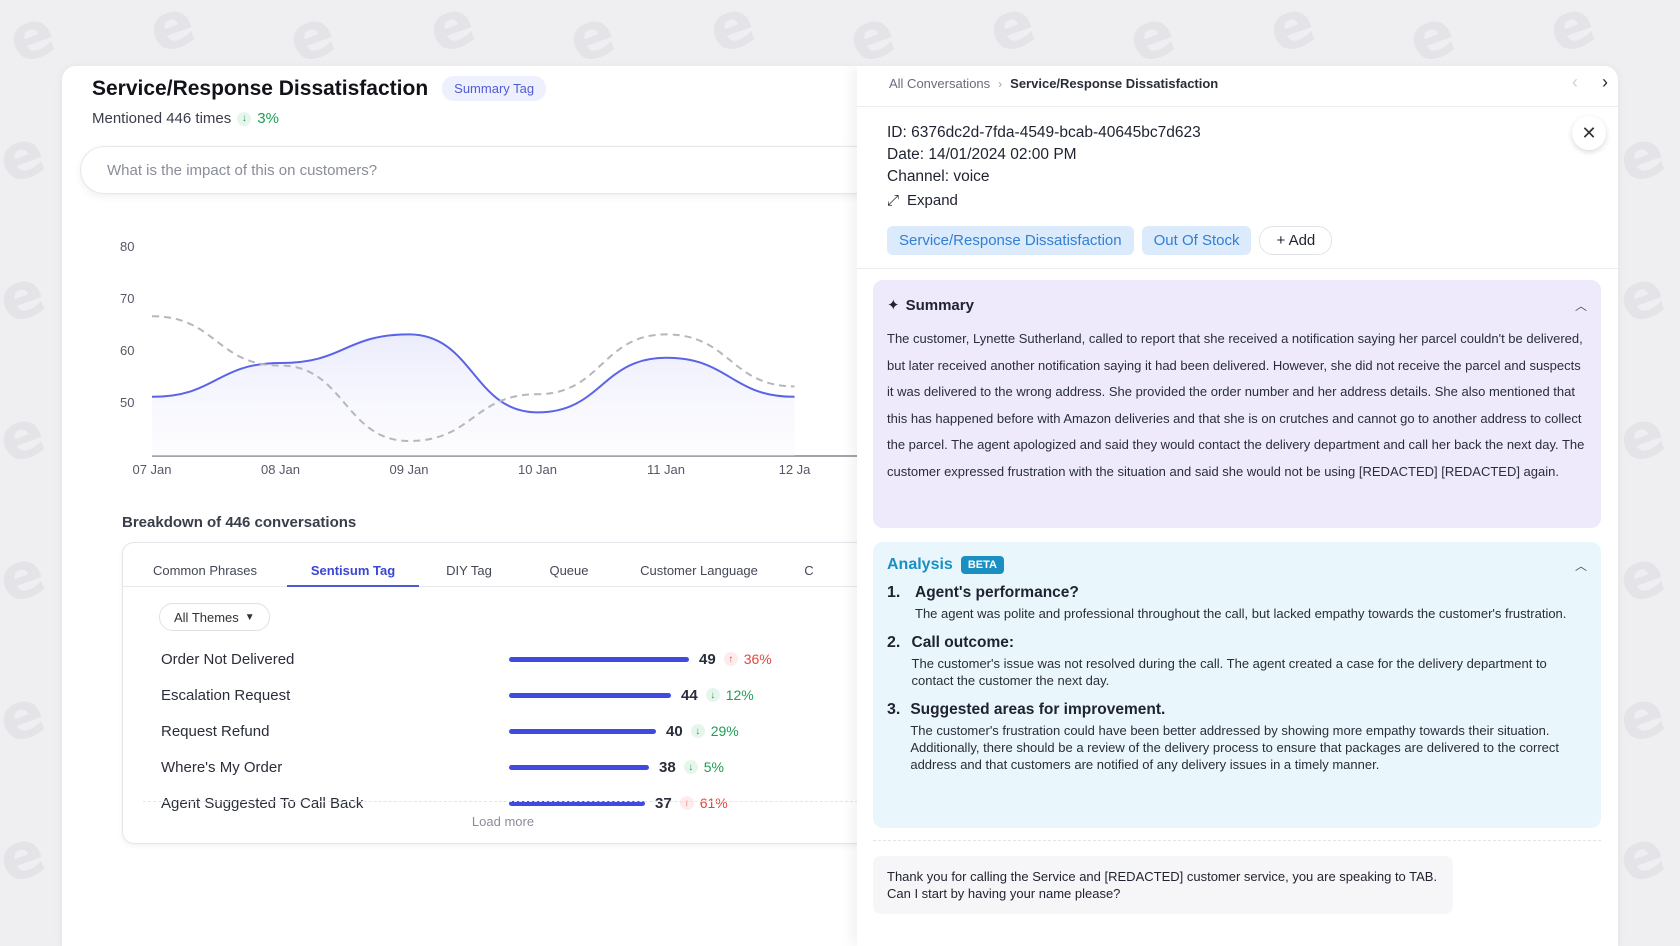 This screenshot has height=946, width=1680. What do you see at coordinates (932, 200) in the screenshot?
I see `expand-label: Expand` at bounding box center [932, 200].